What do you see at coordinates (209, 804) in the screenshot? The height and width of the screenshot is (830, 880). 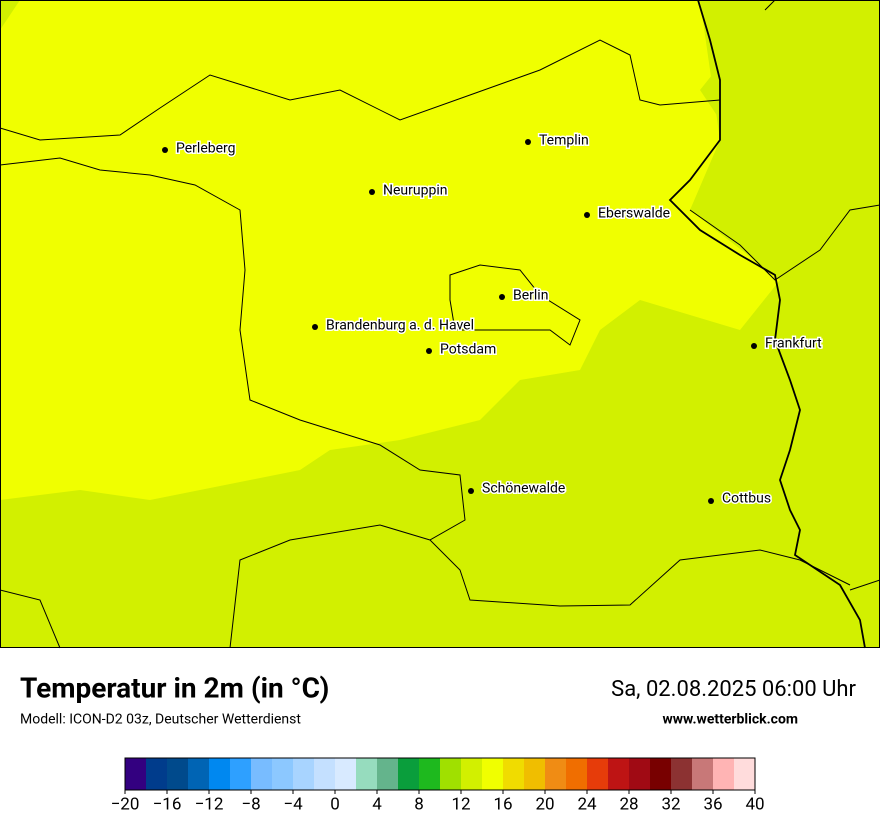 I see `colorbar-tick-label: −12` at bounding box center [209, 804].